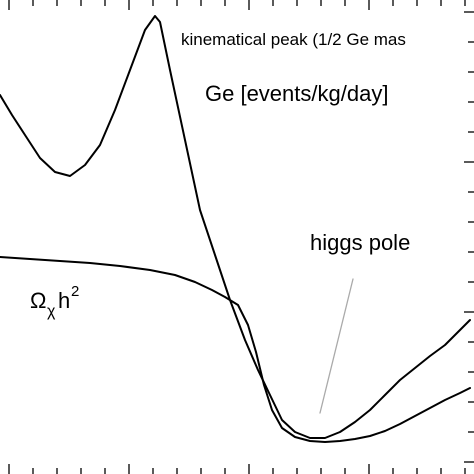  What do you see at coordinates (64, 300) in the screenshot?
I see `relic-h-symbol: h` at bounding box center [64, 300].